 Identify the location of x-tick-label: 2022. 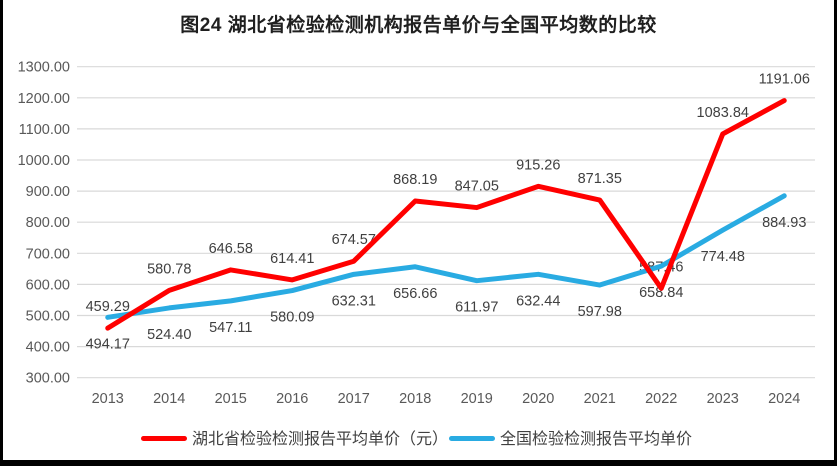
(661, 399).